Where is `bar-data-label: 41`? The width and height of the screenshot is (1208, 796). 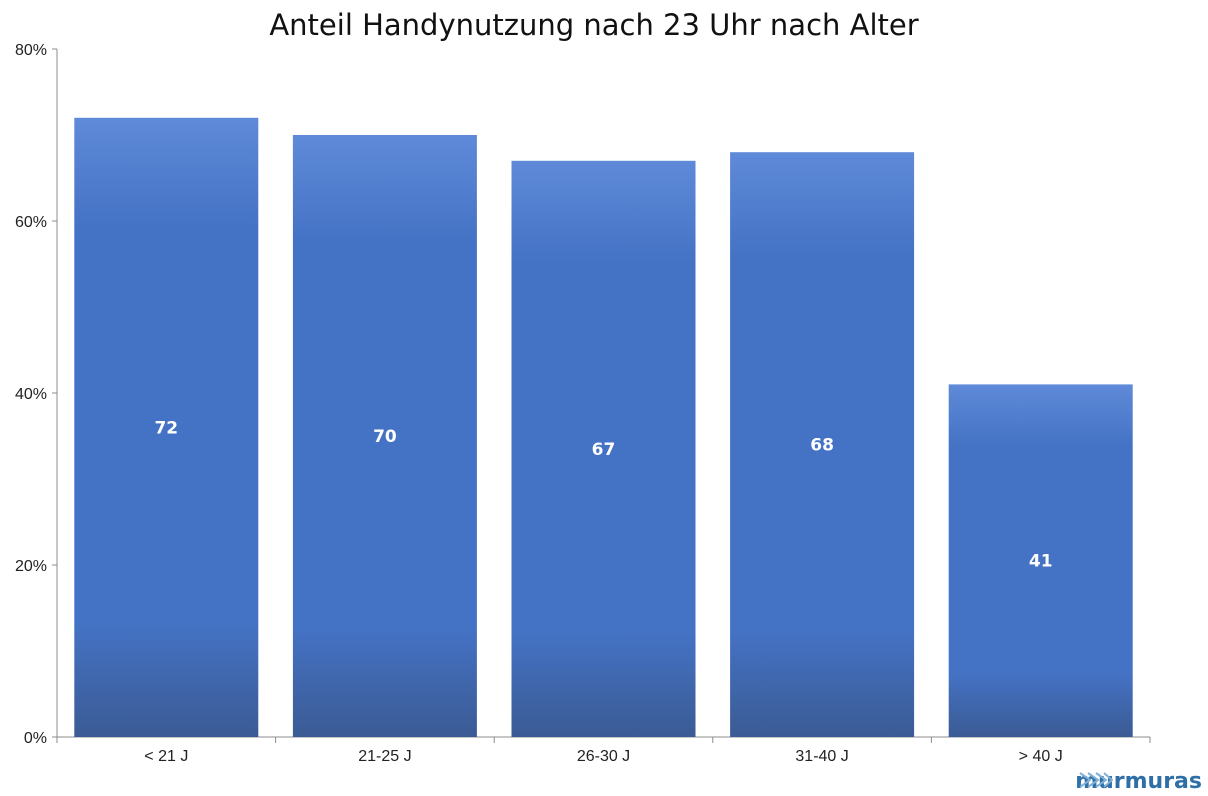 bar-data-label: 41 is located at coordinates (1041, 562).